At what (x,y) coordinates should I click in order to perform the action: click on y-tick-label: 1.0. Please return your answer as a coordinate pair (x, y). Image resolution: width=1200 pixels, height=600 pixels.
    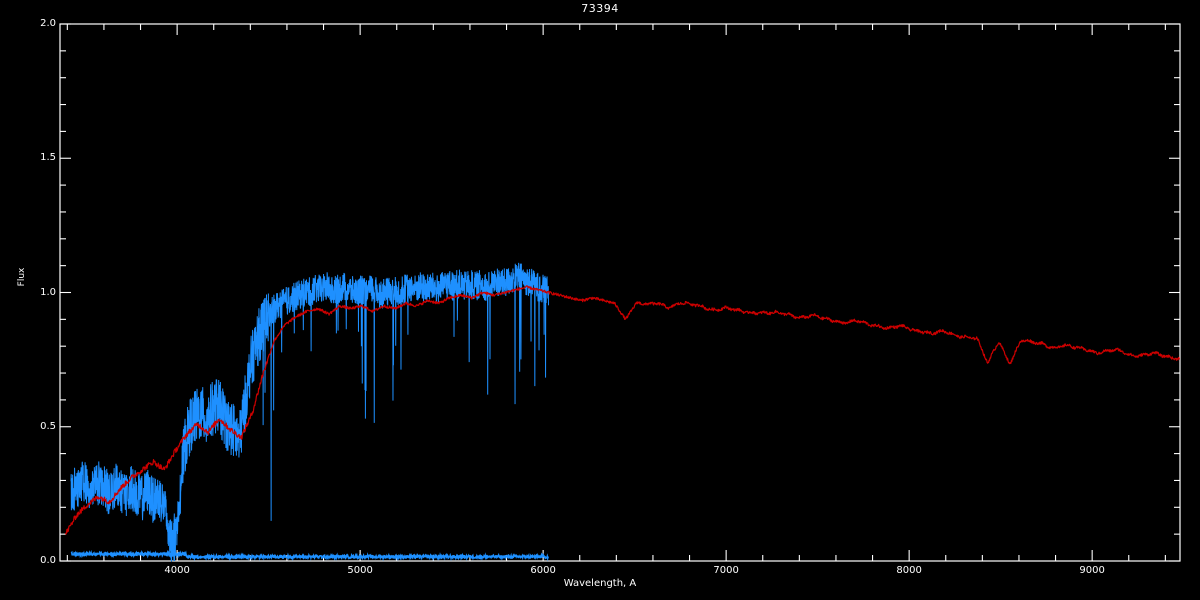
    Looking at the image, I should click on (48, 292).